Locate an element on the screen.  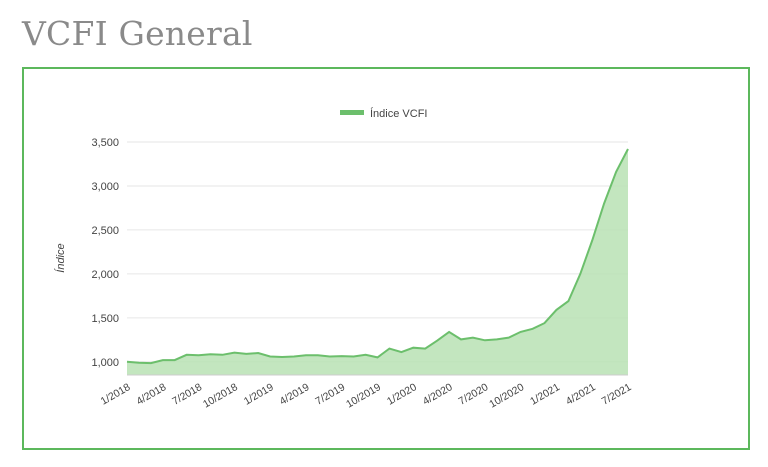
legend-swatch is located at coordinates (352, 112).